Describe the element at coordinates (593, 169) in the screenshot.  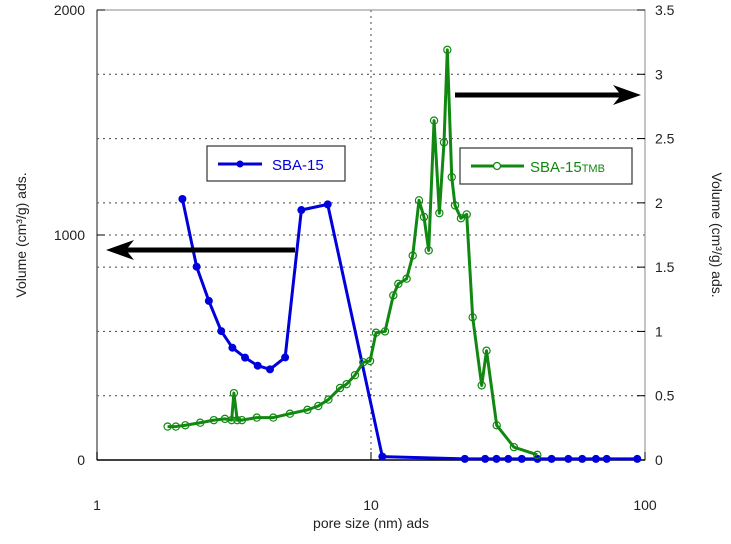
I see `legend-label-suffix: TMB` at that location.